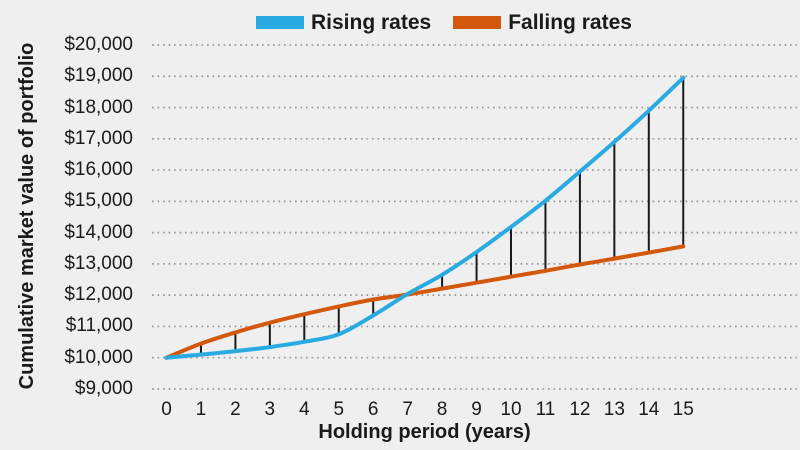 Image resolution: width=800 pixels, height=450 pixels. Describe the element at coordinates (683, 409) in the screenshot. I see `x-tick-label: 15` at that location.